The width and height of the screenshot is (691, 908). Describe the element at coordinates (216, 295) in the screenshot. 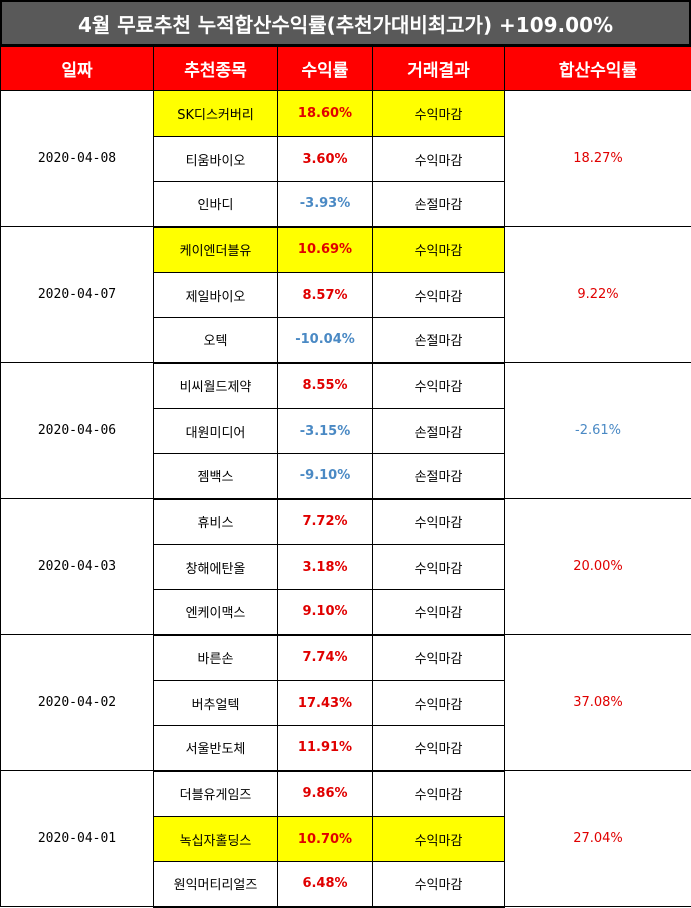

I see `stock-name: 제일바이오` at that location.